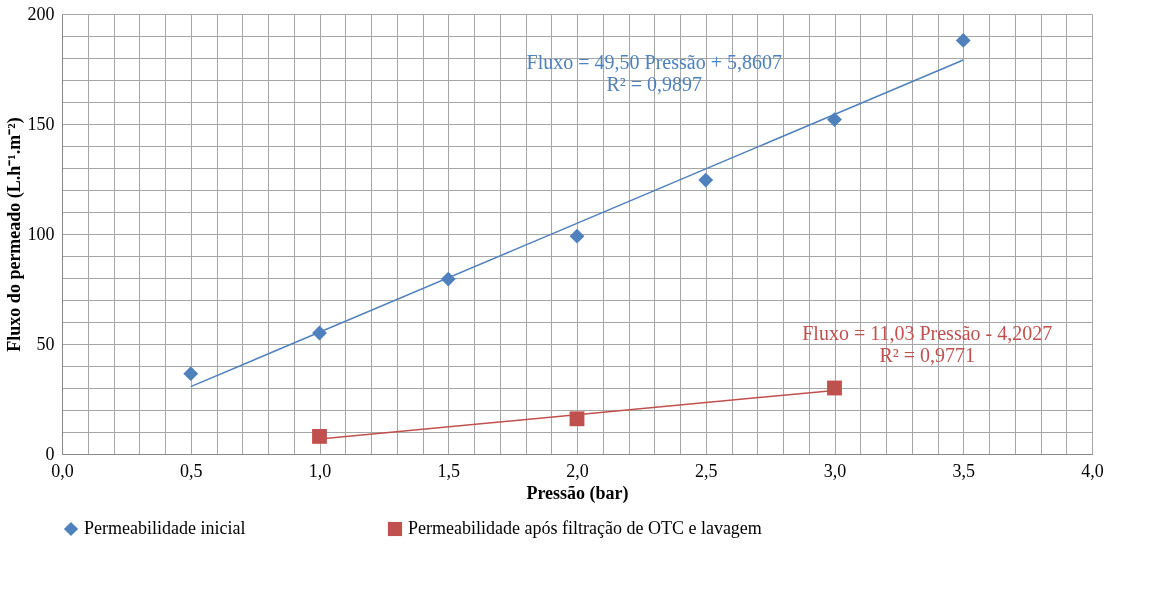 The width and height of the screenshot is (1151, 599). What do you see at coordinates (835, 470) in the screenshot?
I see `x-tick-label: 3,0` at bounding box center [835, 470].